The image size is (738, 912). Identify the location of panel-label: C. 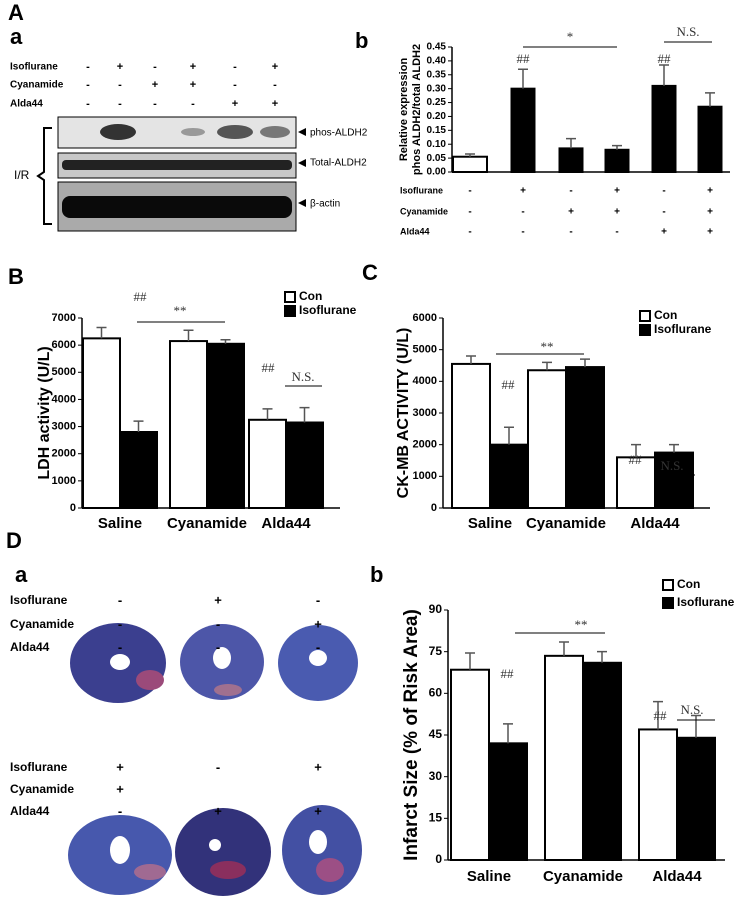
(370, 272).